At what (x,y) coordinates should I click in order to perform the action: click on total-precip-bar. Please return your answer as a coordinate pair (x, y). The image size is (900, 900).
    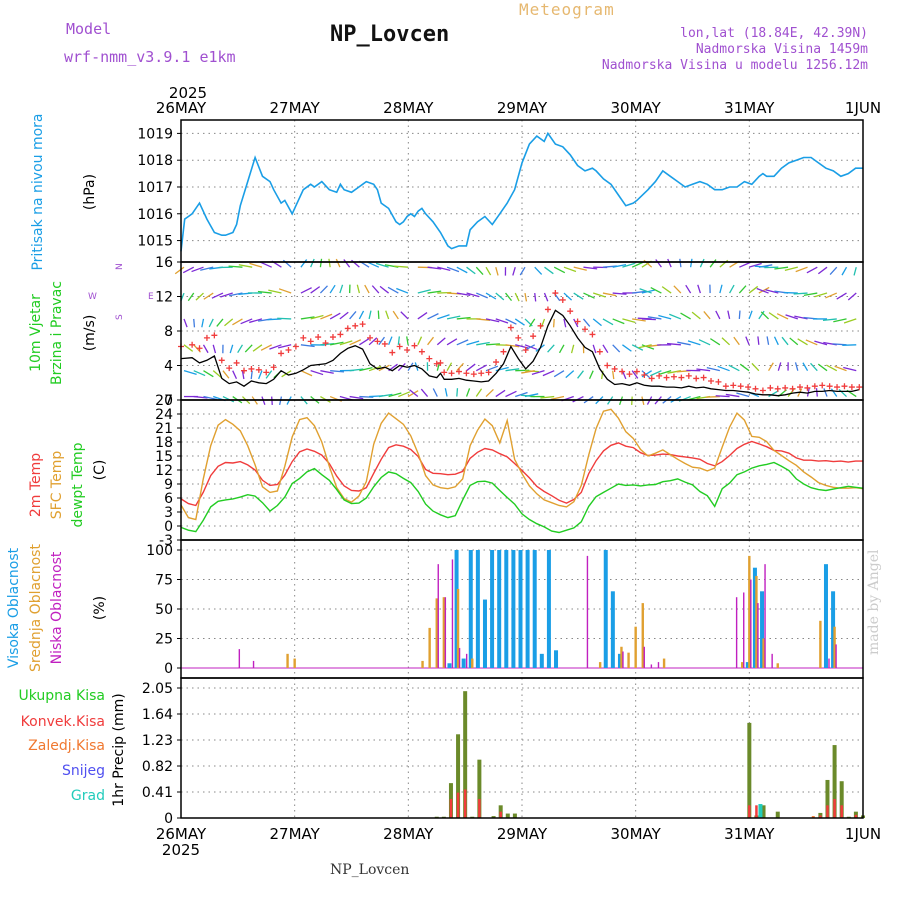
    Looking at the image, I should click on (777, 814).